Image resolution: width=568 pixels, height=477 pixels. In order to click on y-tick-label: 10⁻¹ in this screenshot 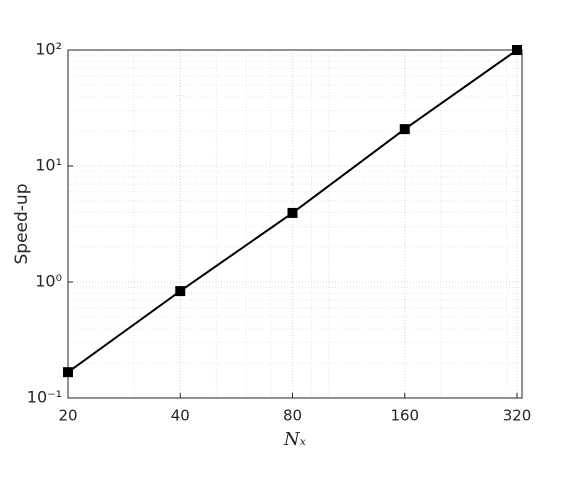, I will do `click(44, 397)`.